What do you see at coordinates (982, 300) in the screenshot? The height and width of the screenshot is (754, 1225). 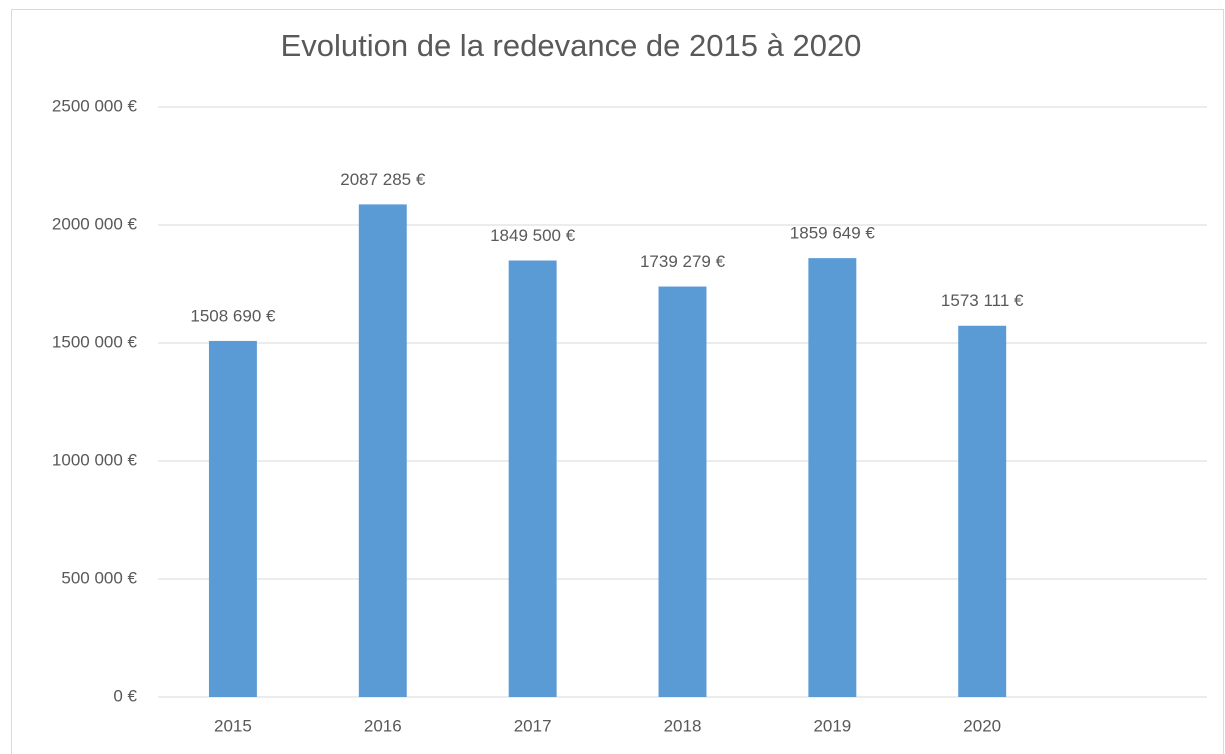 I see `data-label: 1573 111 €` at bounding box center [982, 300].